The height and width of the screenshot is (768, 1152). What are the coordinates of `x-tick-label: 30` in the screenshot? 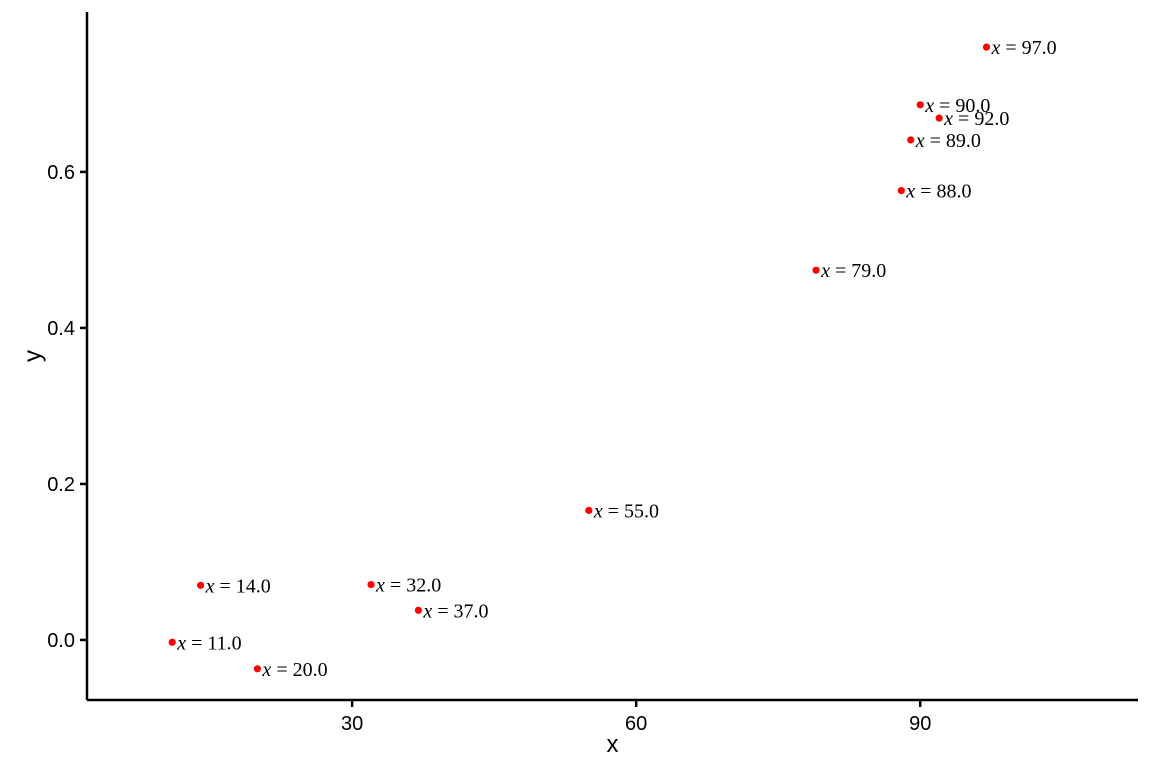 It's located at (352, 724).